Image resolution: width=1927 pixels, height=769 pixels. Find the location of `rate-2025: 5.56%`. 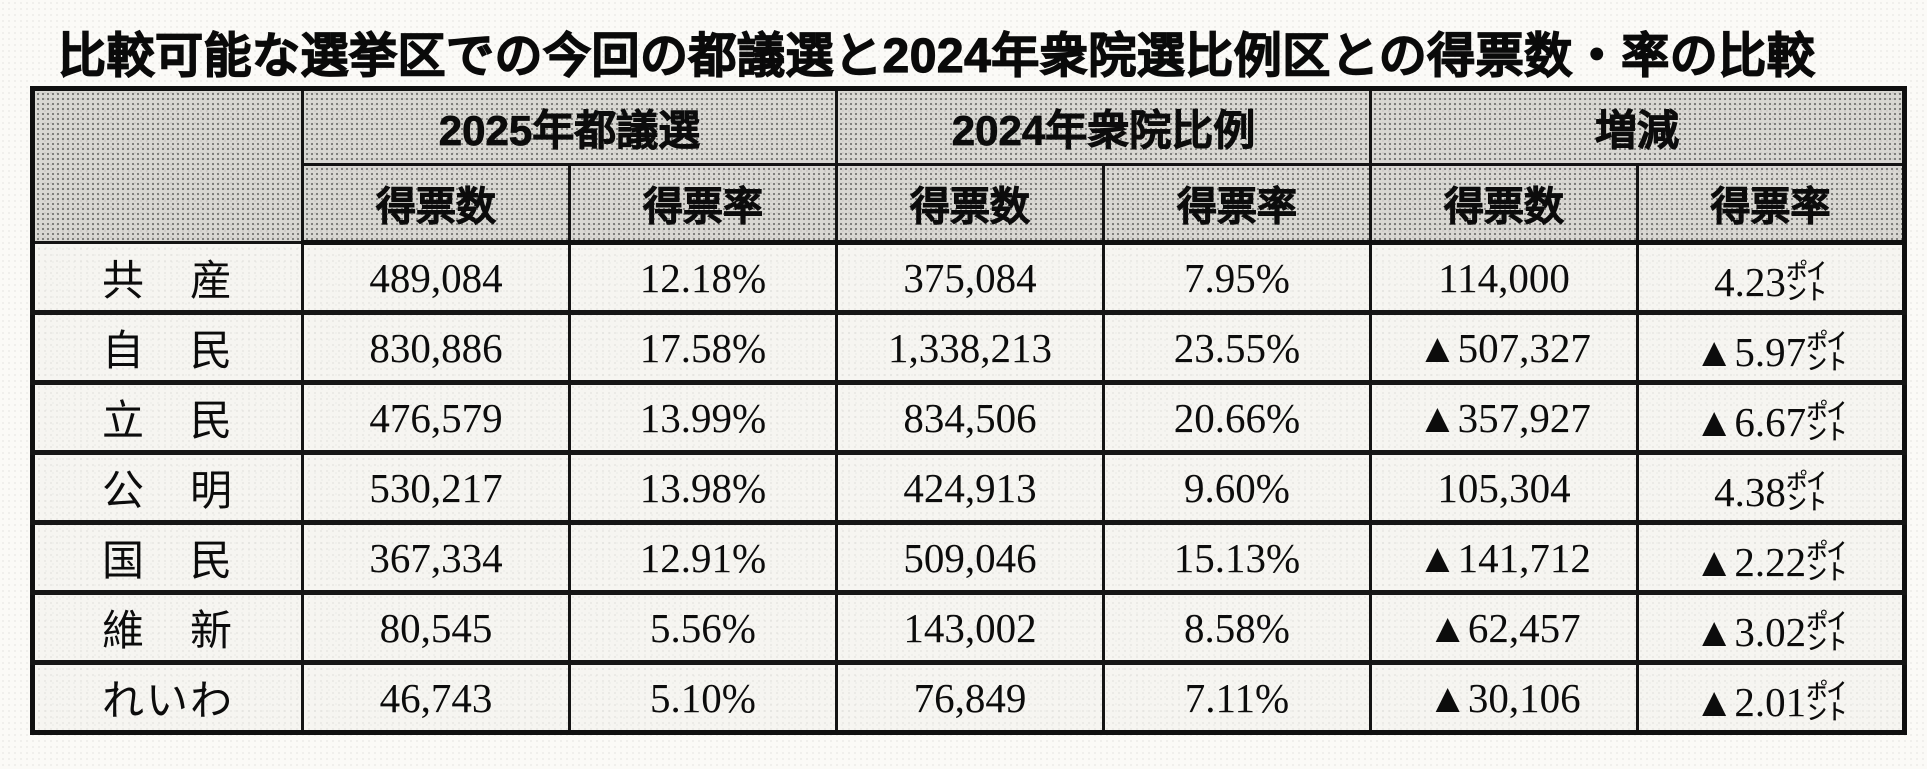

rate-2025: 5.56% is located at coordinates (703, 626).